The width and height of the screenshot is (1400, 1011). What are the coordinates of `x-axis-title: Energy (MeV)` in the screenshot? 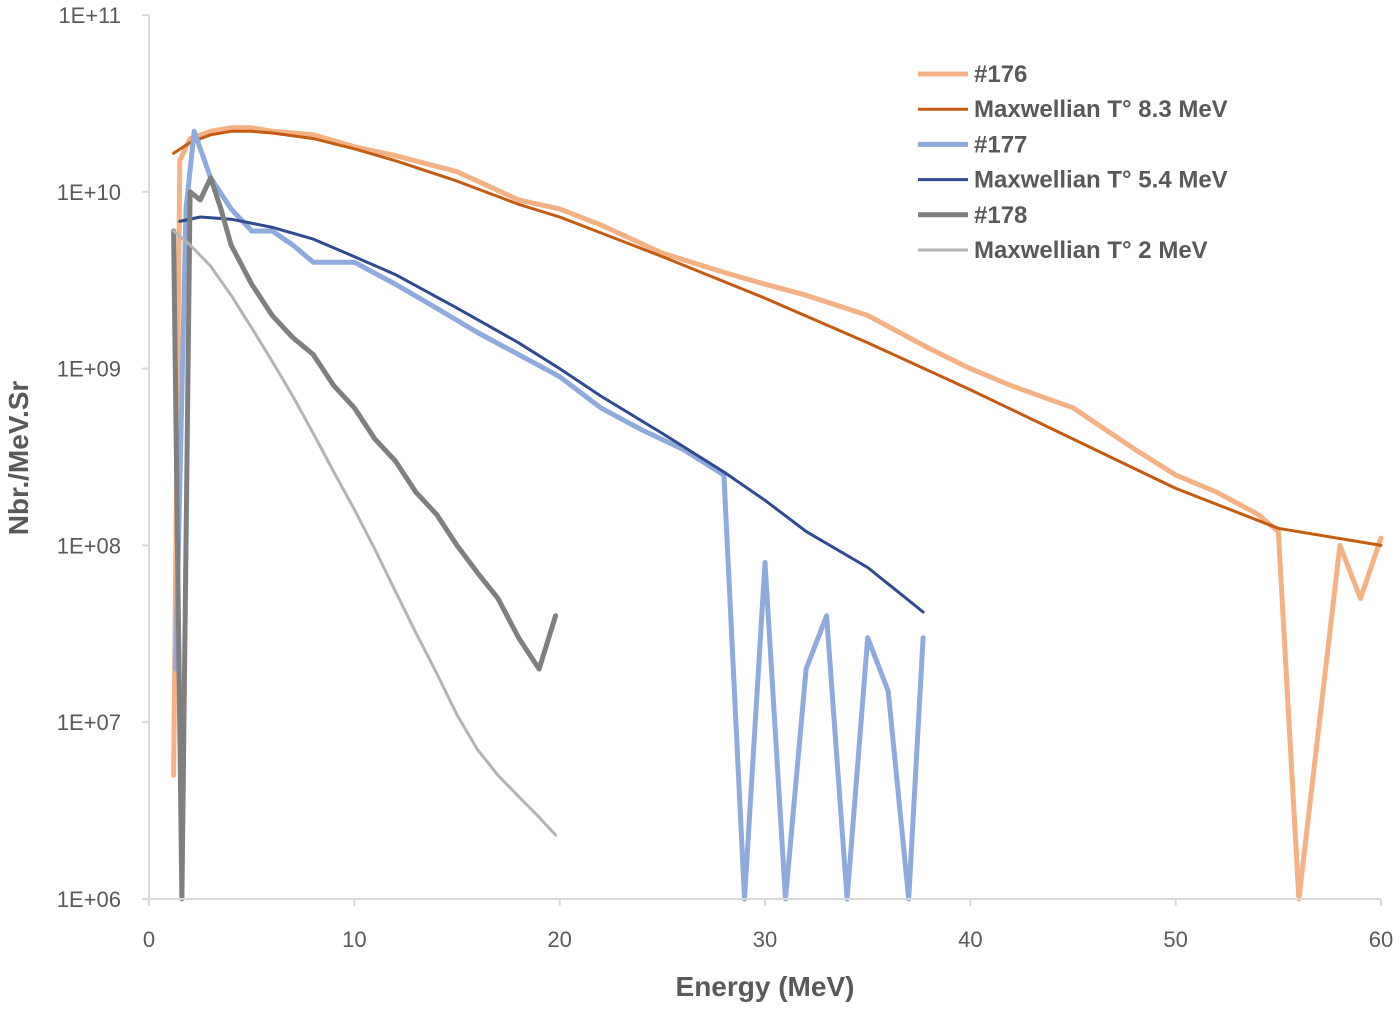 It's located at (765, 986).